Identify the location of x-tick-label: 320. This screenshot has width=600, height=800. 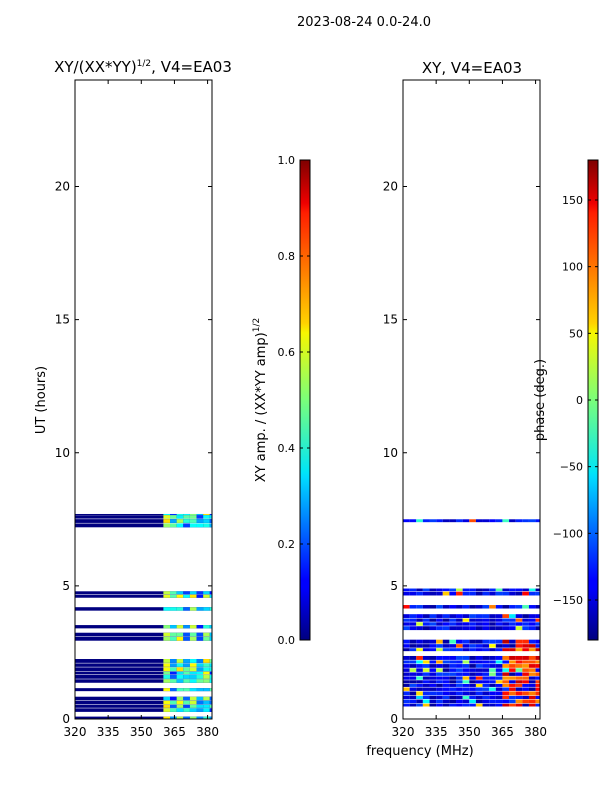
(403, 732).